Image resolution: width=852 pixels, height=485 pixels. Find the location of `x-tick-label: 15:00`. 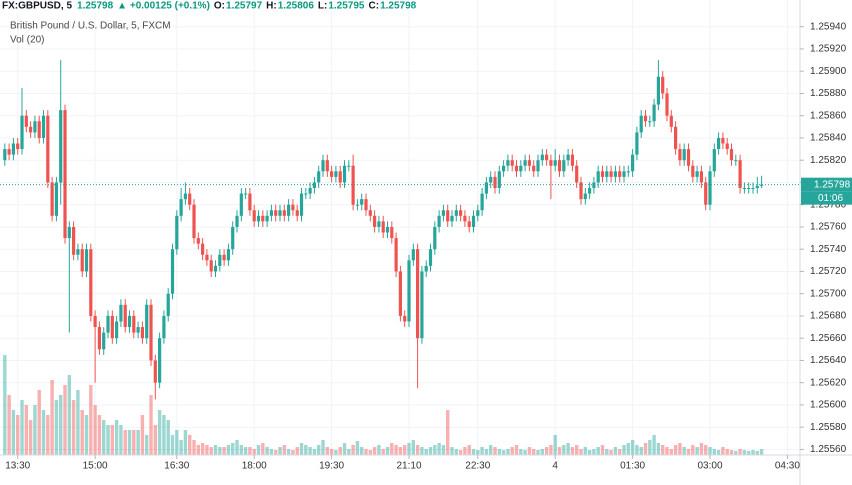

x-tick-label: 15:00 is located at coordinates (95, 466).